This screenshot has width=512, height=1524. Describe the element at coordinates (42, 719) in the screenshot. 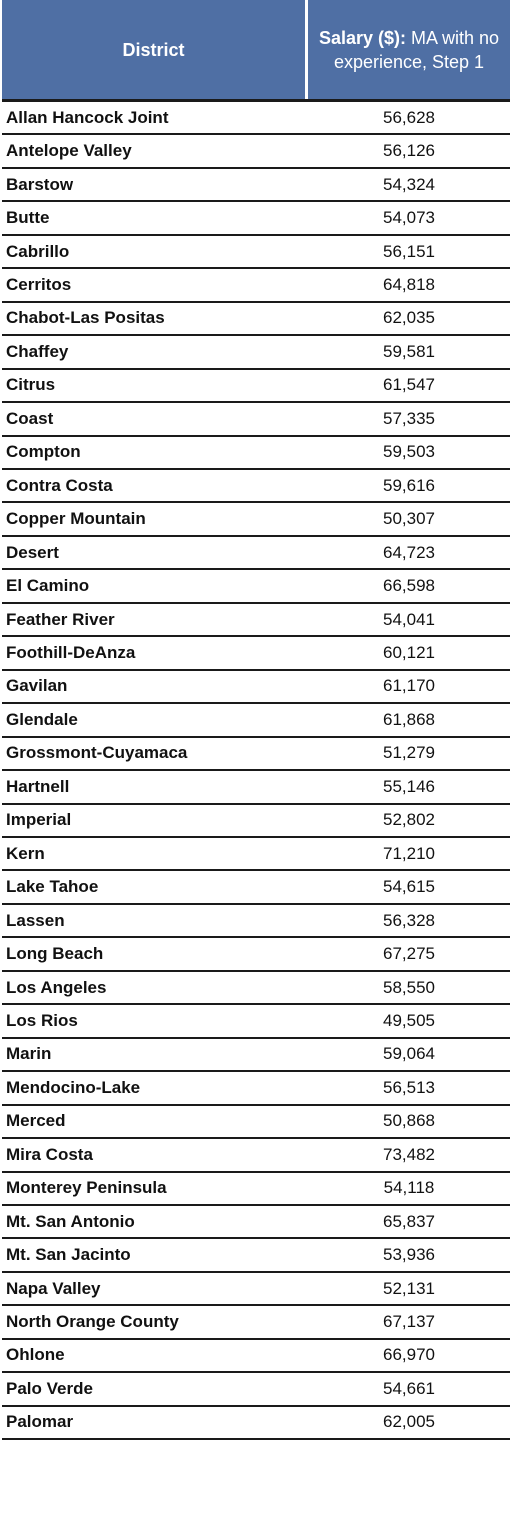

I see `district-cell: Glendale` at that location.